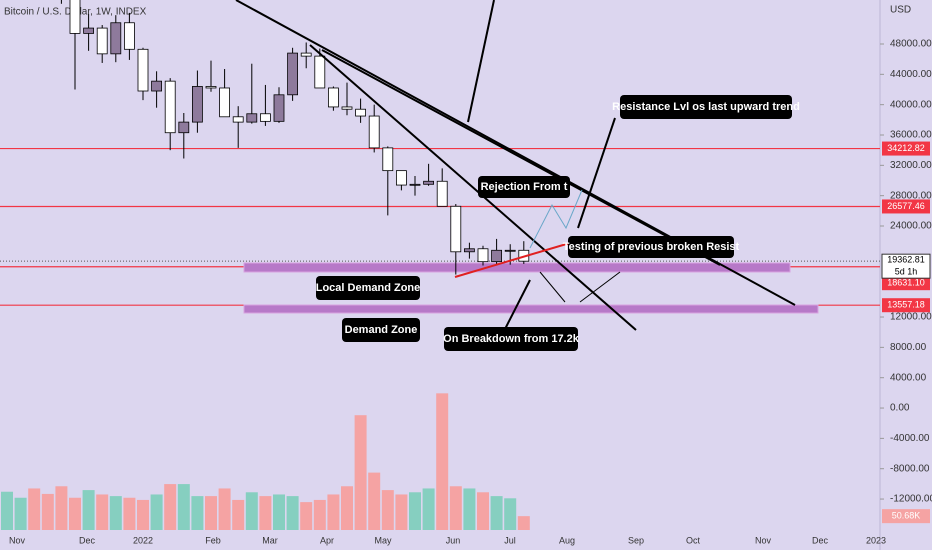 The width and height of the screenshot is (932, 550). Describe the element at coordinates (706, 107) in the screenshot. I see `annotation-text: Resistance Lvl os last upward trend` at that location.